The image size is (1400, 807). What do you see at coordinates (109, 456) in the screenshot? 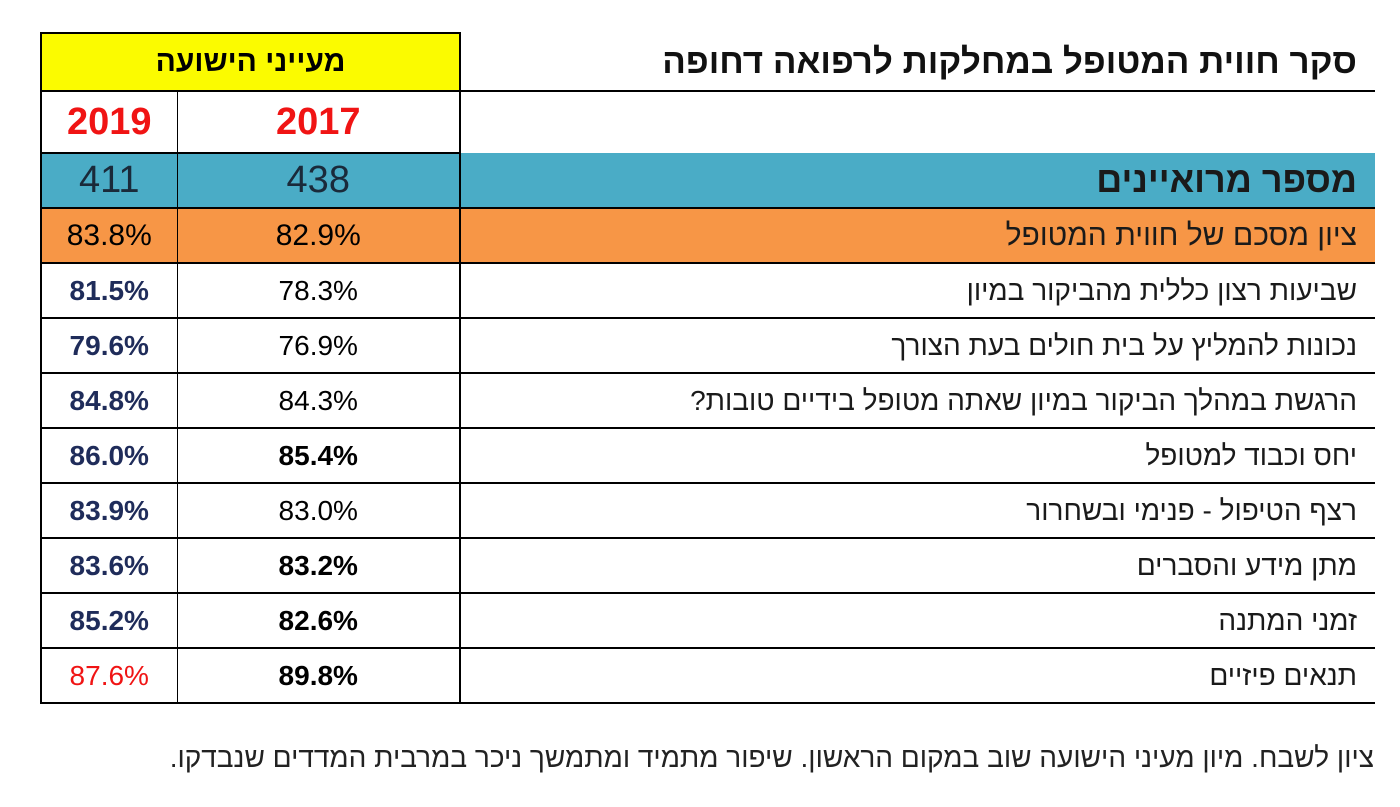
I see `value-2019: 86.0%` at bounding box center [109, 456].